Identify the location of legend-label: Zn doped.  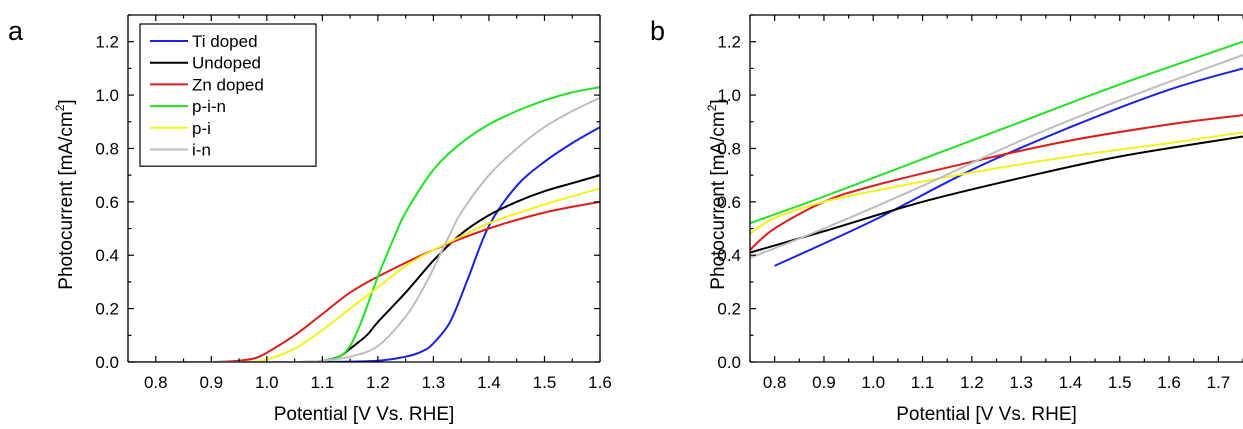
(228, 84).